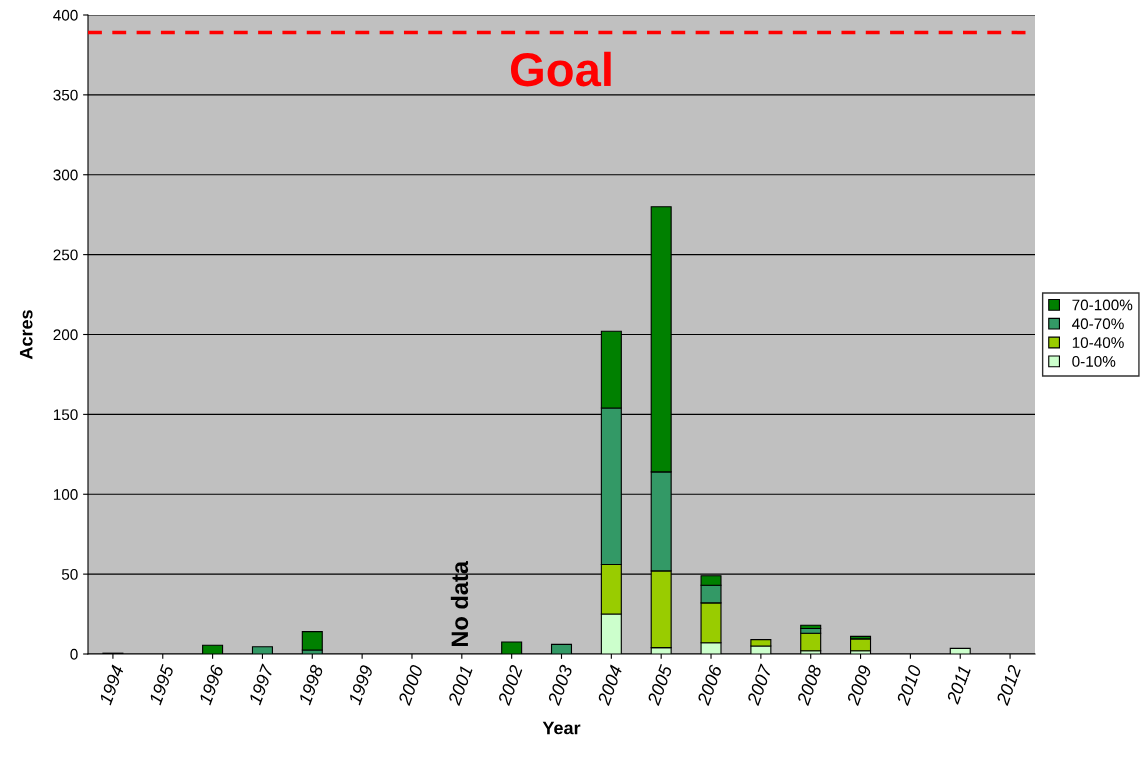 Image resolution: width=1144 pixels, height=763 pixels. What do you see at coordinates (65, 15) in the screenshot?
I see `y-tick-label: 400` at bounding box center [65, 15].